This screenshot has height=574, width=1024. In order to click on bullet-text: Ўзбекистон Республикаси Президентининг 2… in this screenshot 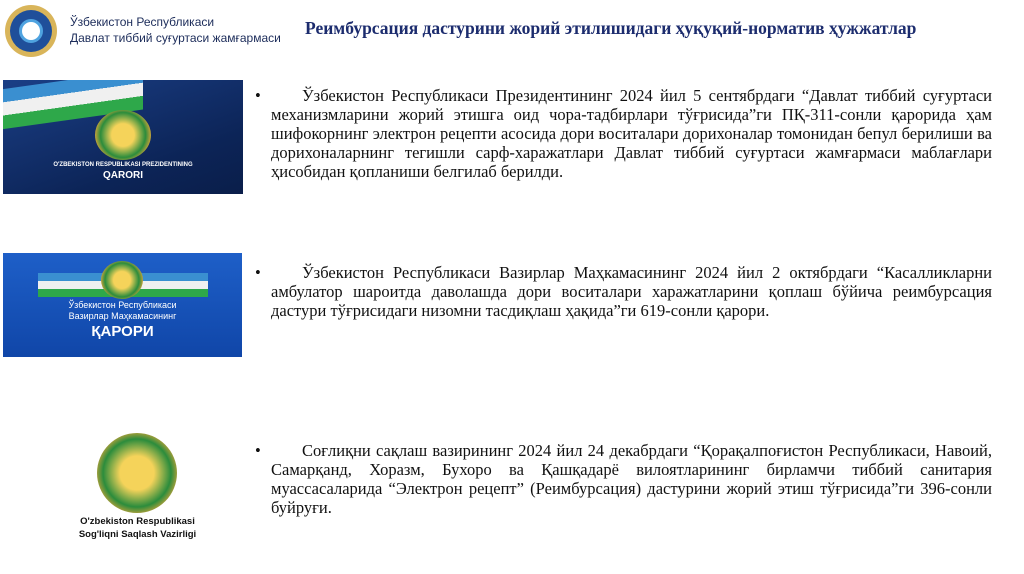, I will do `click(631, 133)`.